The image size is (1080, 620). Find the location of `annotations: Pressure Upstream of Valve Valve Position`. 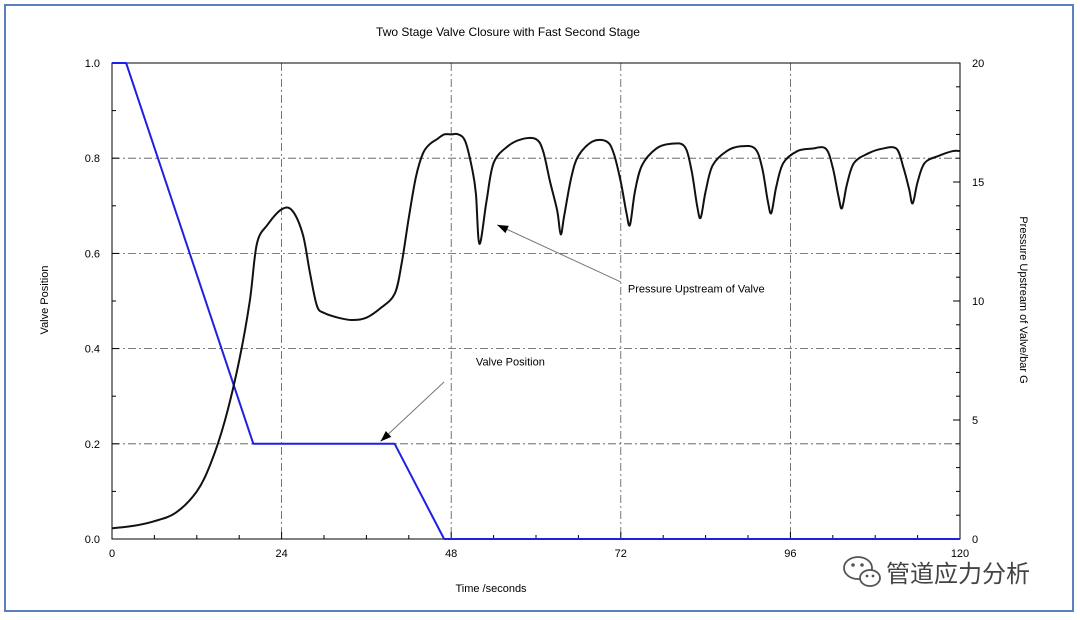

annotations: Pressure Upstream of Valve Valve Position is located at coordinates (572, 333).